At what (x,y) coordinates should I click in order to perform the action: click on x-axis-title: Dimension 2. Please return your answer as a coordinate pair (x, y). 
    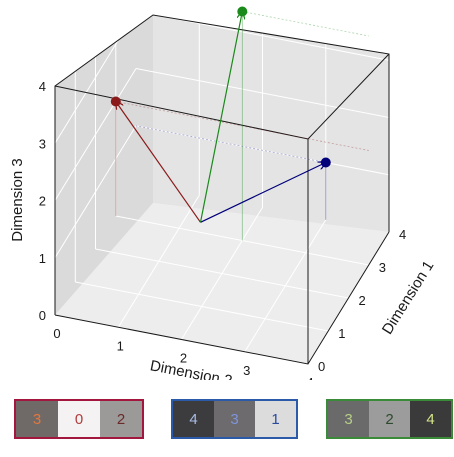
    Looking at the image, I should click on (191, 368).